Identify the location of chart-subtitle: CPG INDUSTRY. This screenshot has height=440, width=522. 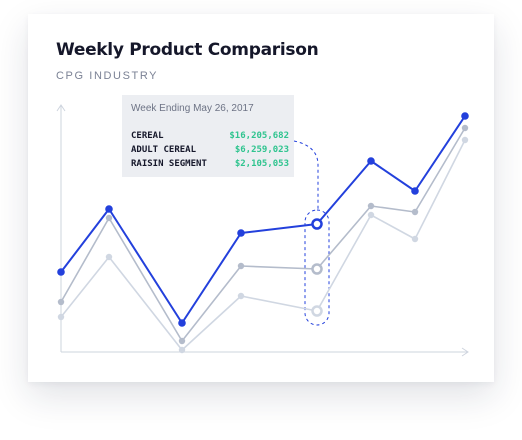
(107, 76).